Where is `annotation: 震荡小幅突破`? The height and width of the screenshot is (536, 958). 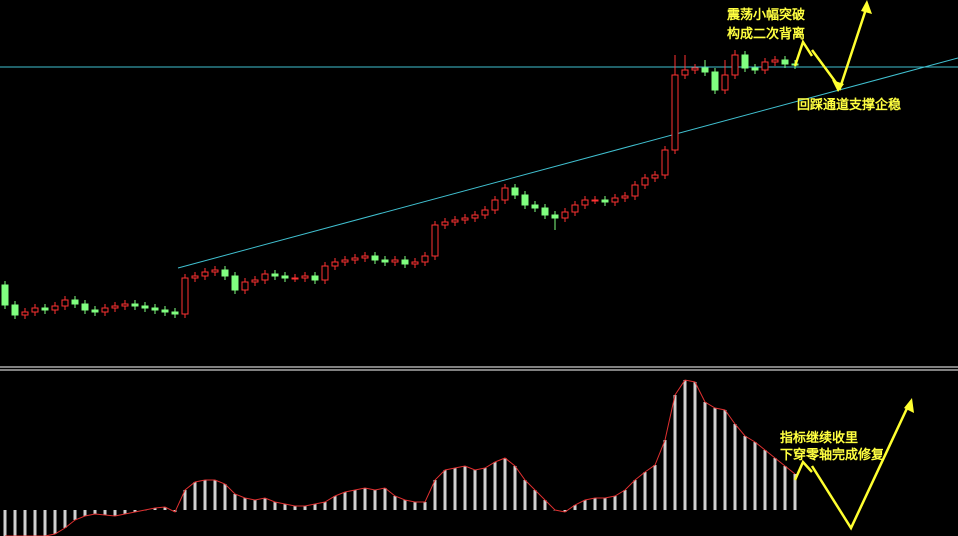
annotation: 震荡小幅突破 is located at coordinates (765, 15).